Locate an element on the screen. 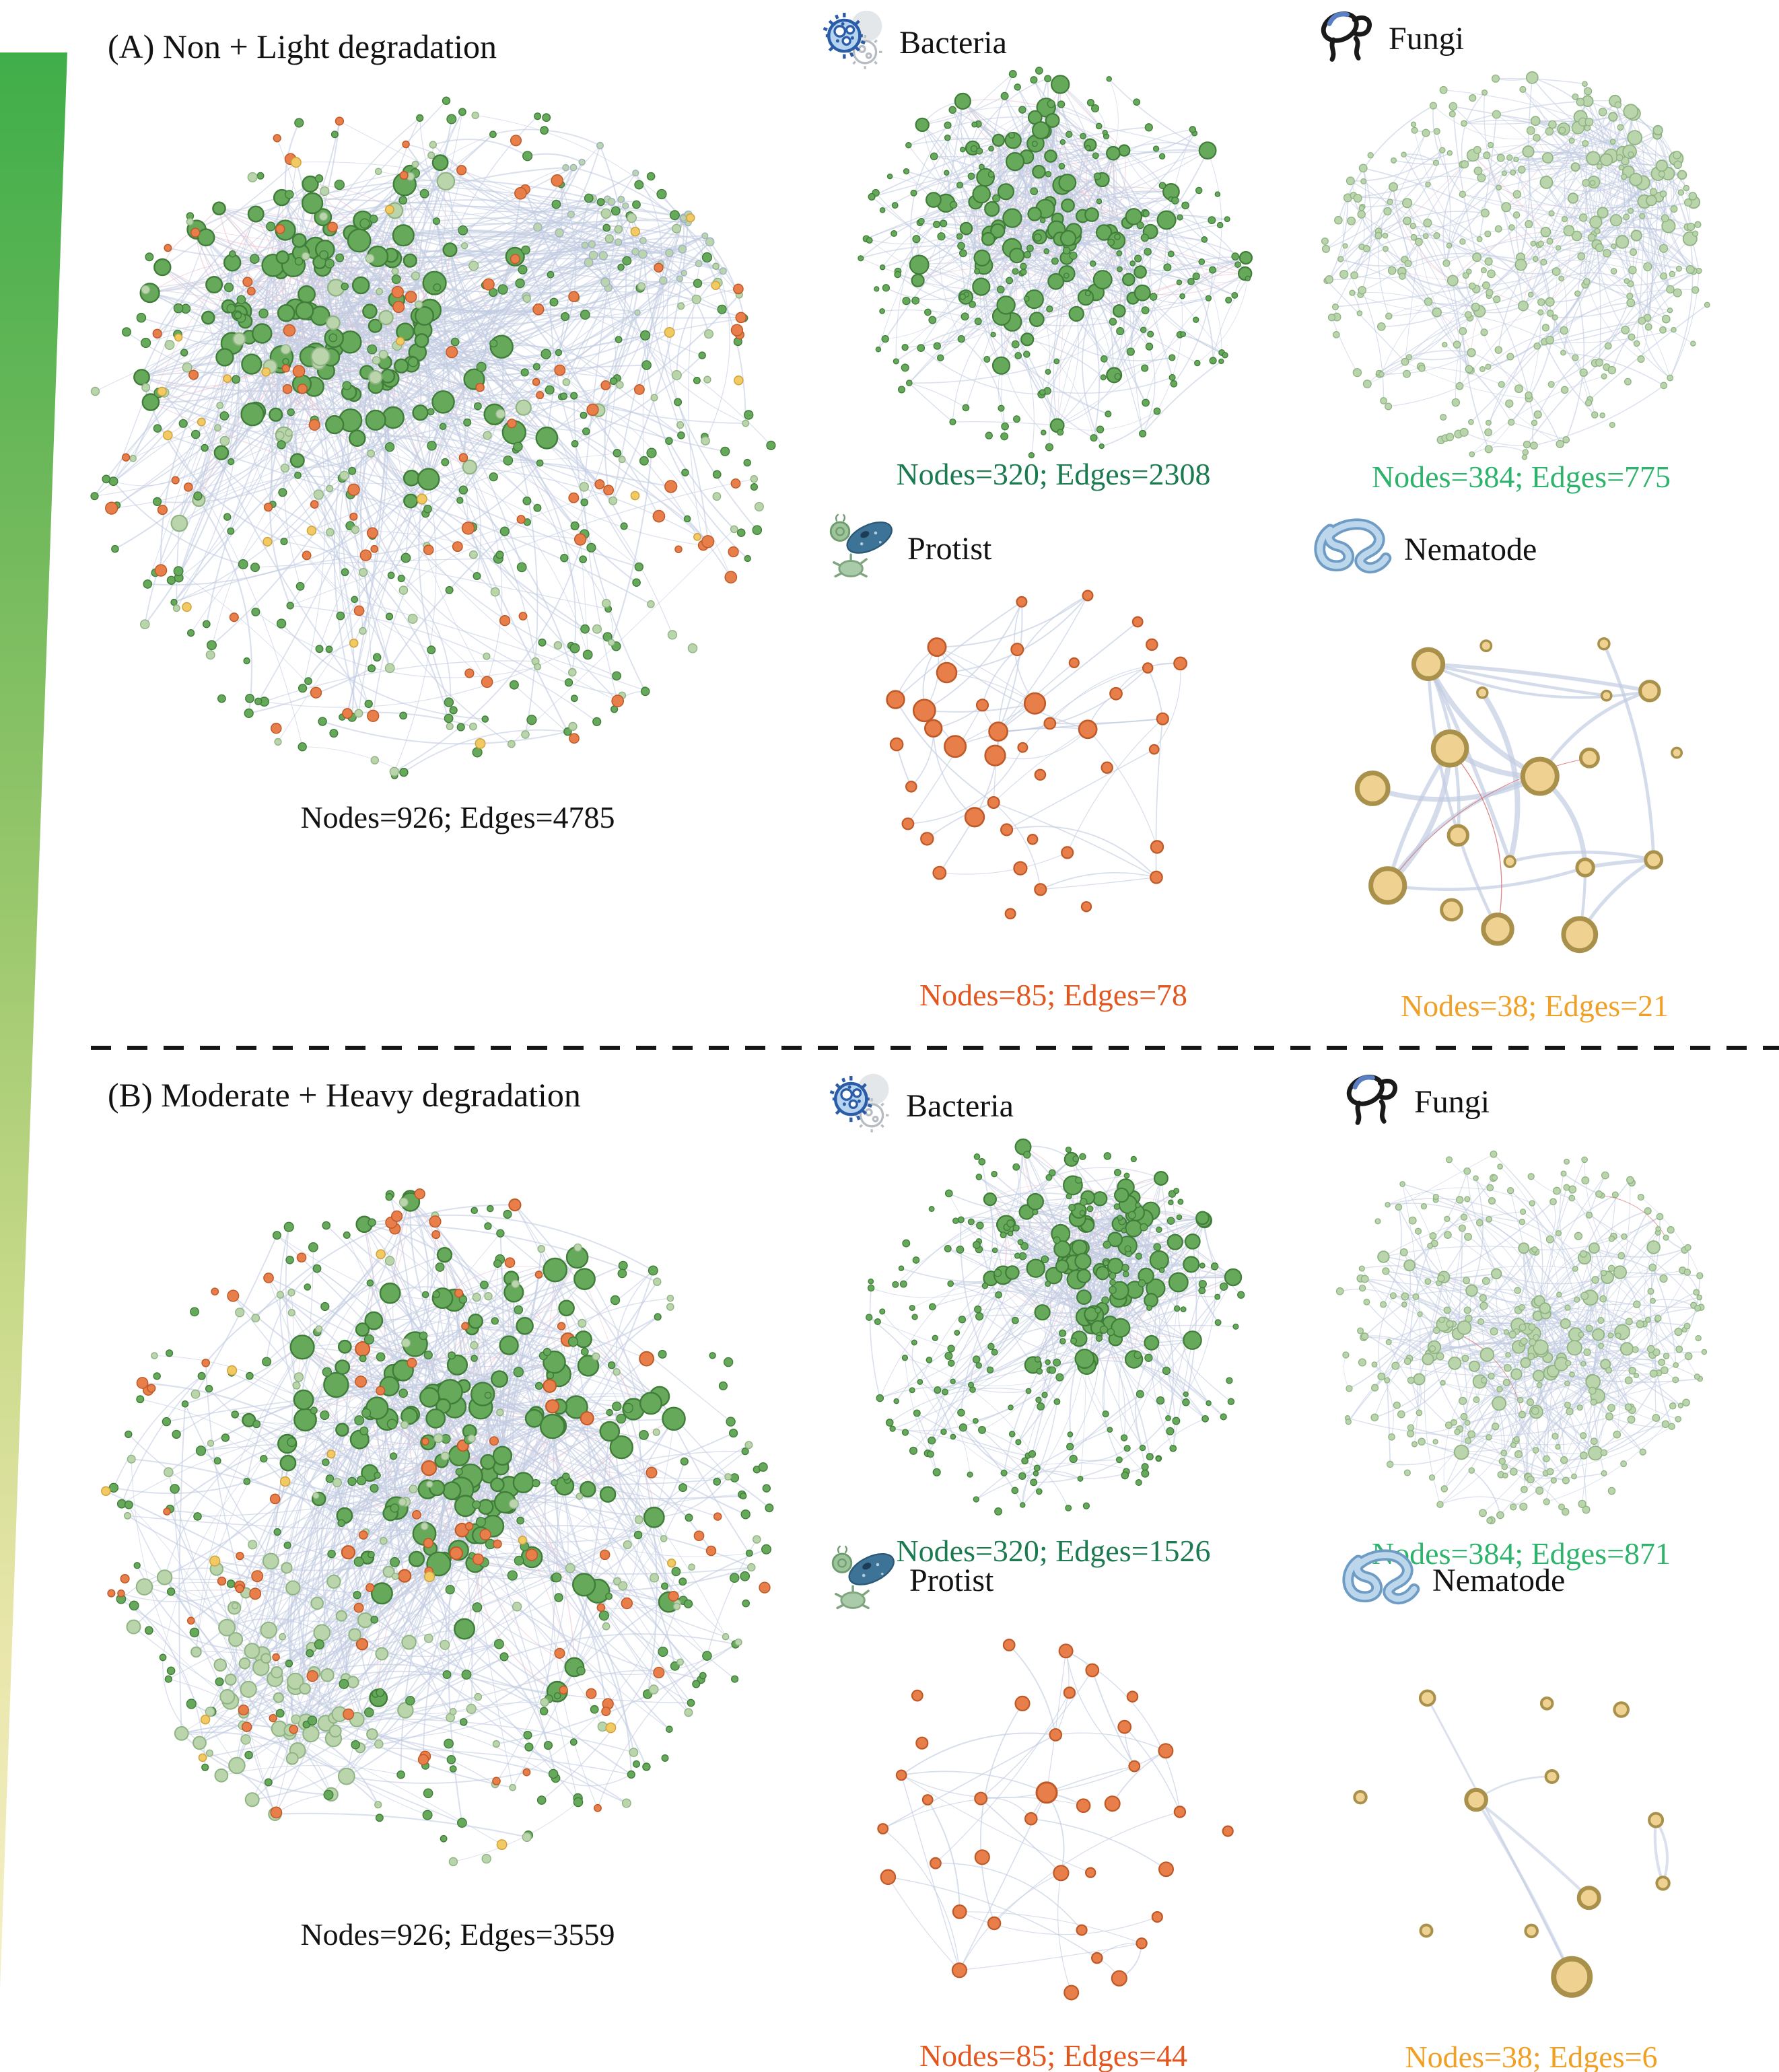  caption-b-protist: Nodes=85; Edges=44 is located at coordinates (1053, 2055).